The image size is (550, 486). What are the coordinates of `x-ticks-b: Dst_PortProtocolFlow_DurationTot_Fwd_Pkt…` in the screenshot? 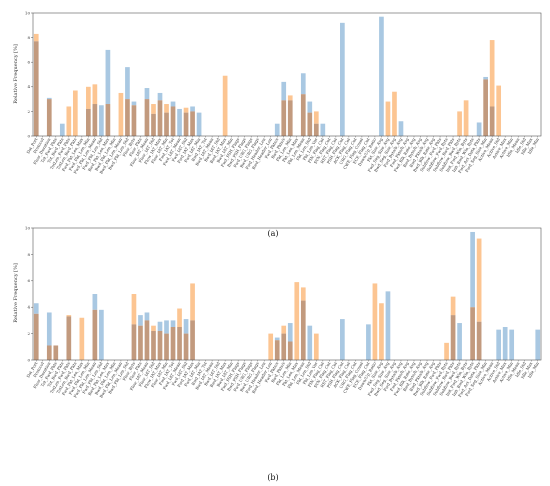 It's located at (282, 379).